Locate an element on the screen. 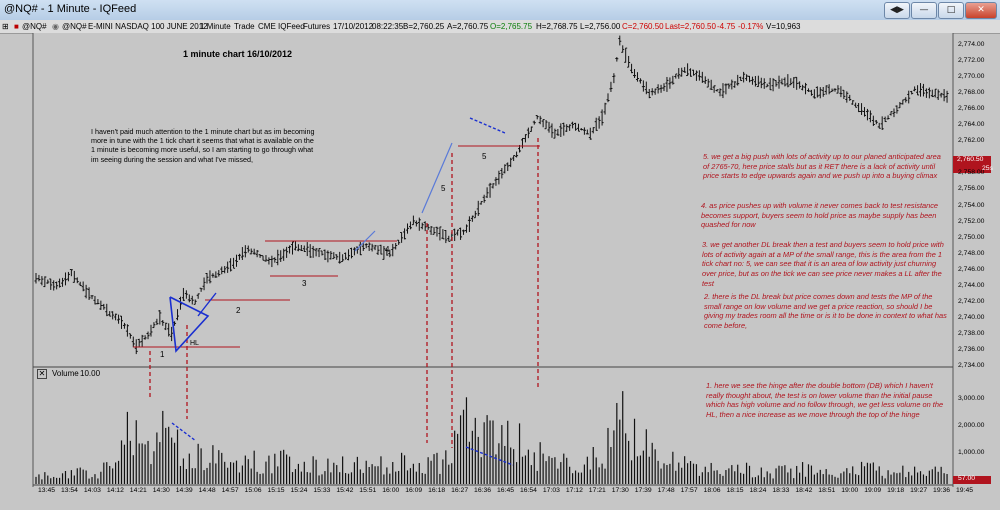 This screenshot has width=1000, height=510. time-tick: 15:06 is located at coordinates (253, 490).